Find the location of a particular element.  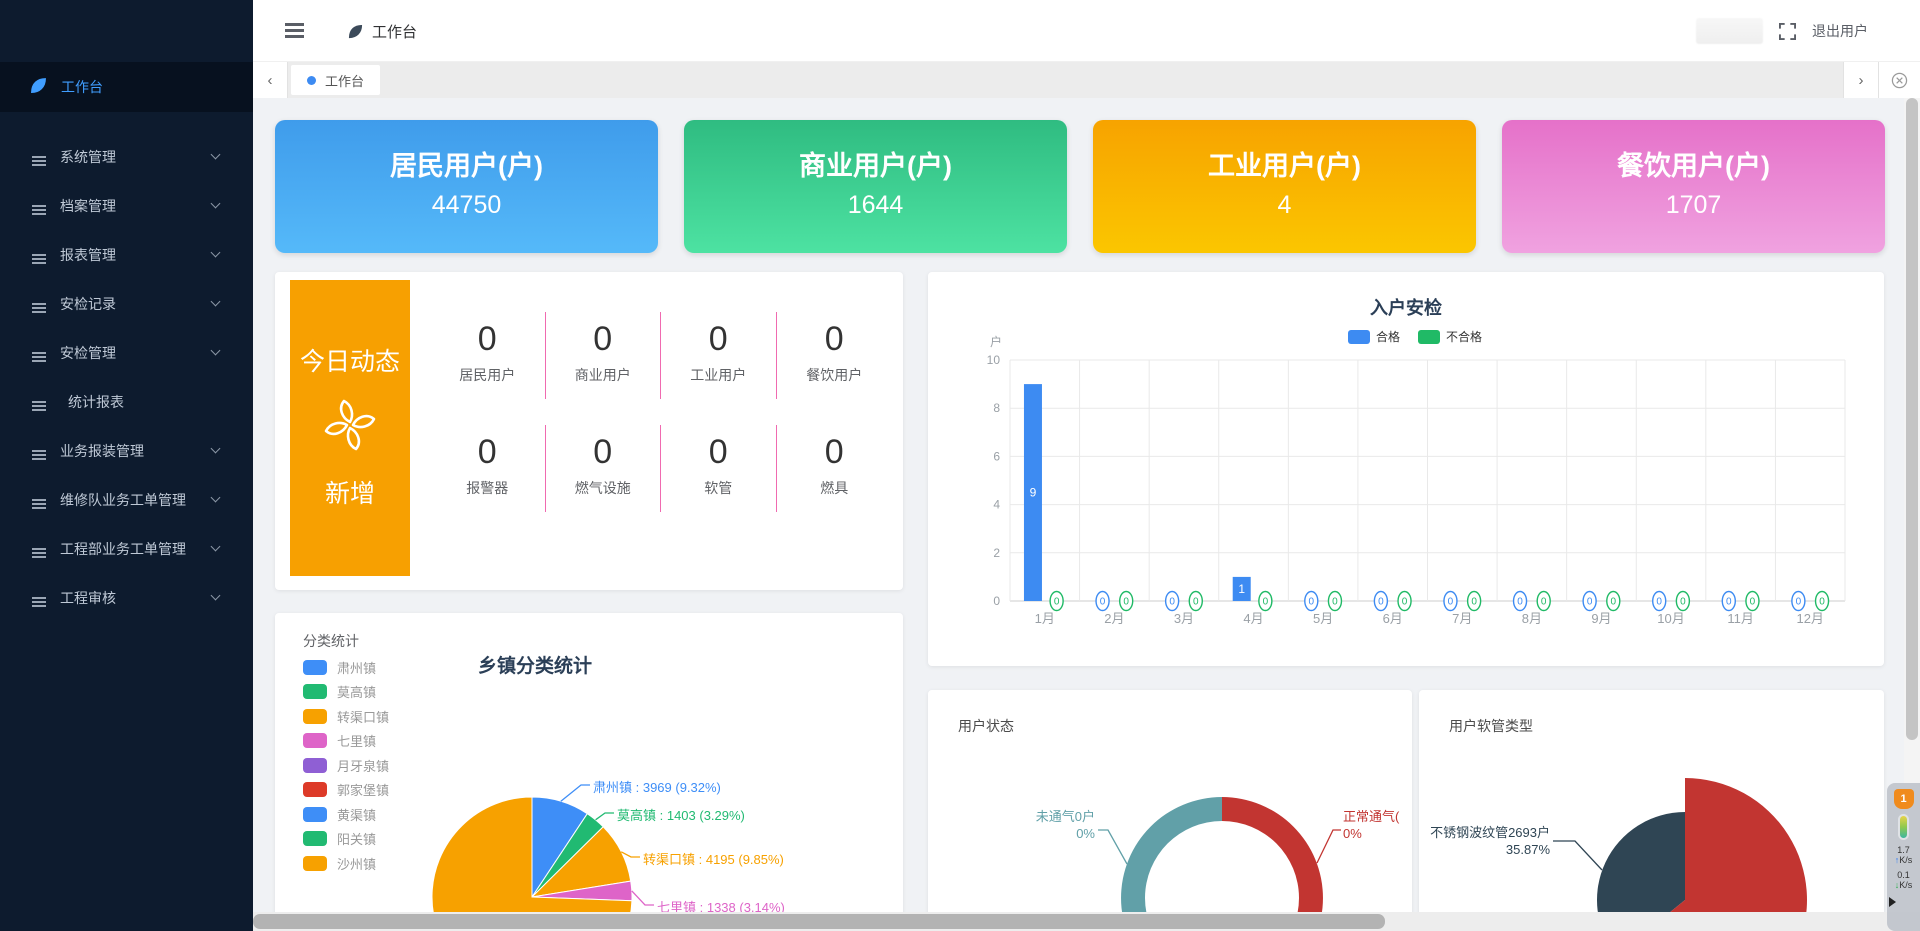

vertical-scrollbar is located at coordinates (1912, 505).